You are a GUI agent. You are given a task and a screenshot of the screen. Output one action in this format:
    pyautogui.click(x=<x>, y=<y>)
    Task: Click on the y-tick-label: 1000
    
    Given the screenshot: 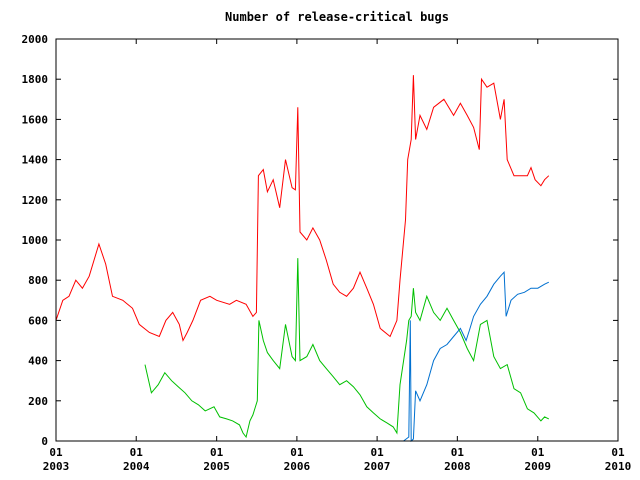 What is the action you would take?
    pyautogui.click(x=35, y=240)
    